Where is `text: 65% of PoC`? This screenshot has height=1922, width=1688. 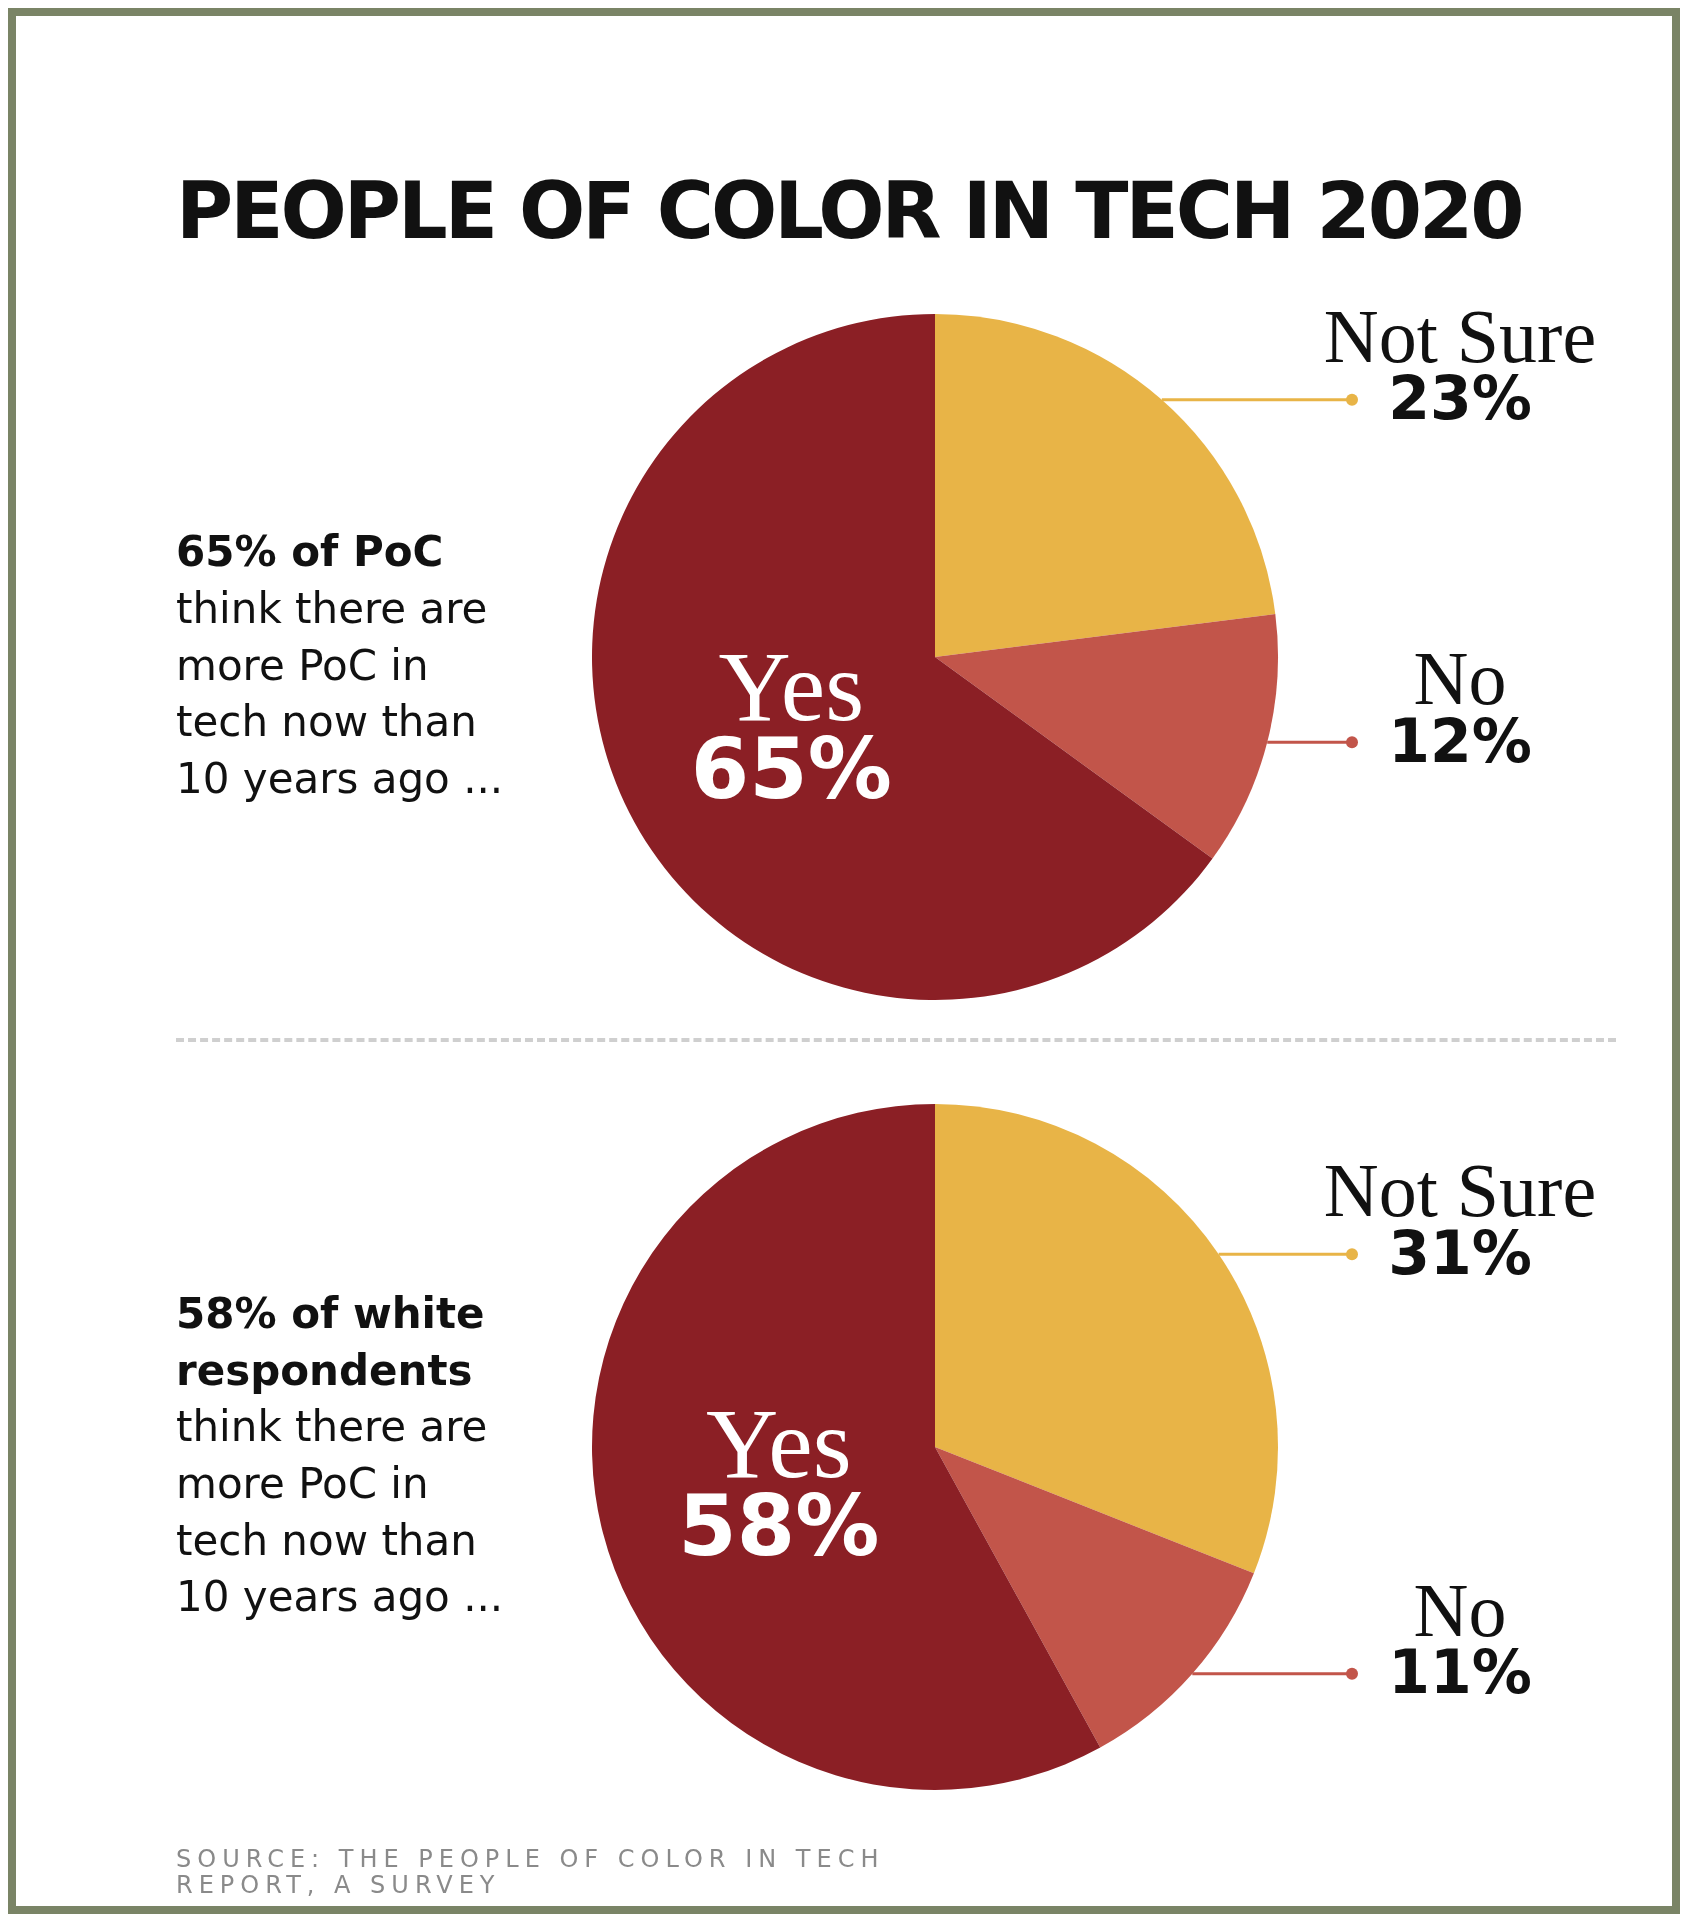
text: 65% of PoC is located at coordinates (310, 552).